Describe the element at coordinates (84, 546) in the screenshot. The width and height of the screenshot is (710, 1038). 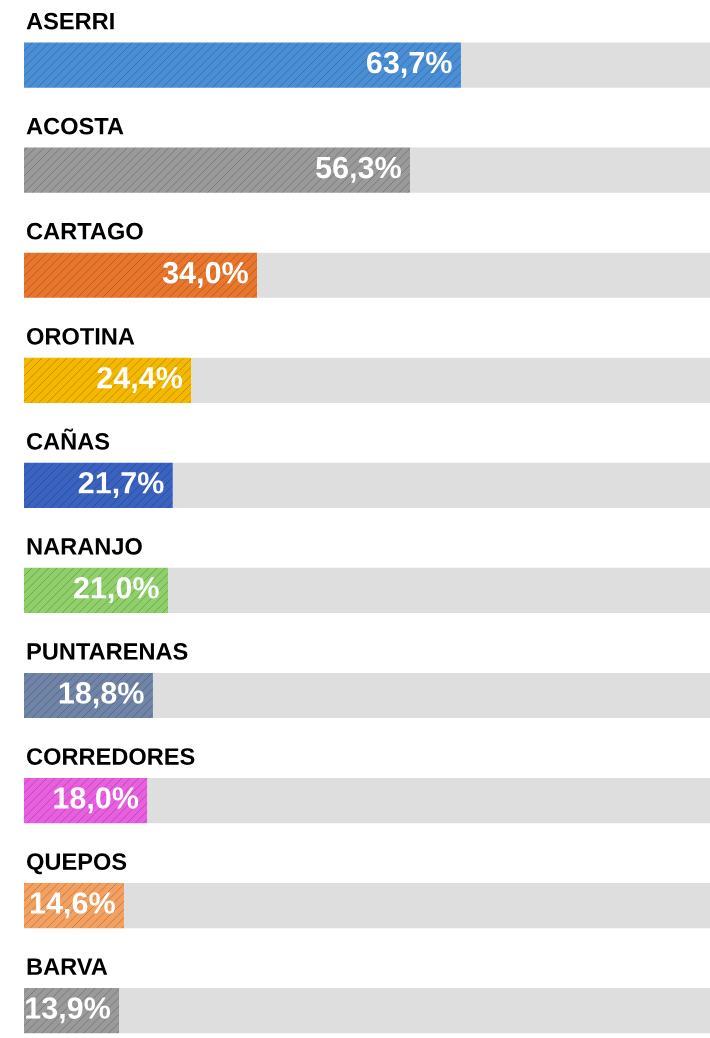
I see `y-tick-label: NARANJO` at that location.